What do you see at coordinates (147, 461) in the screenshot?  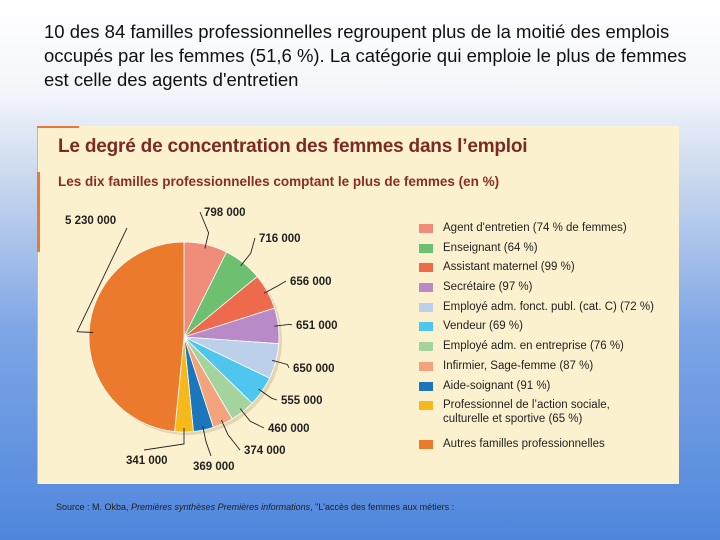 I see `slice-value-label: 341 000` at bounding box center [147, 461].